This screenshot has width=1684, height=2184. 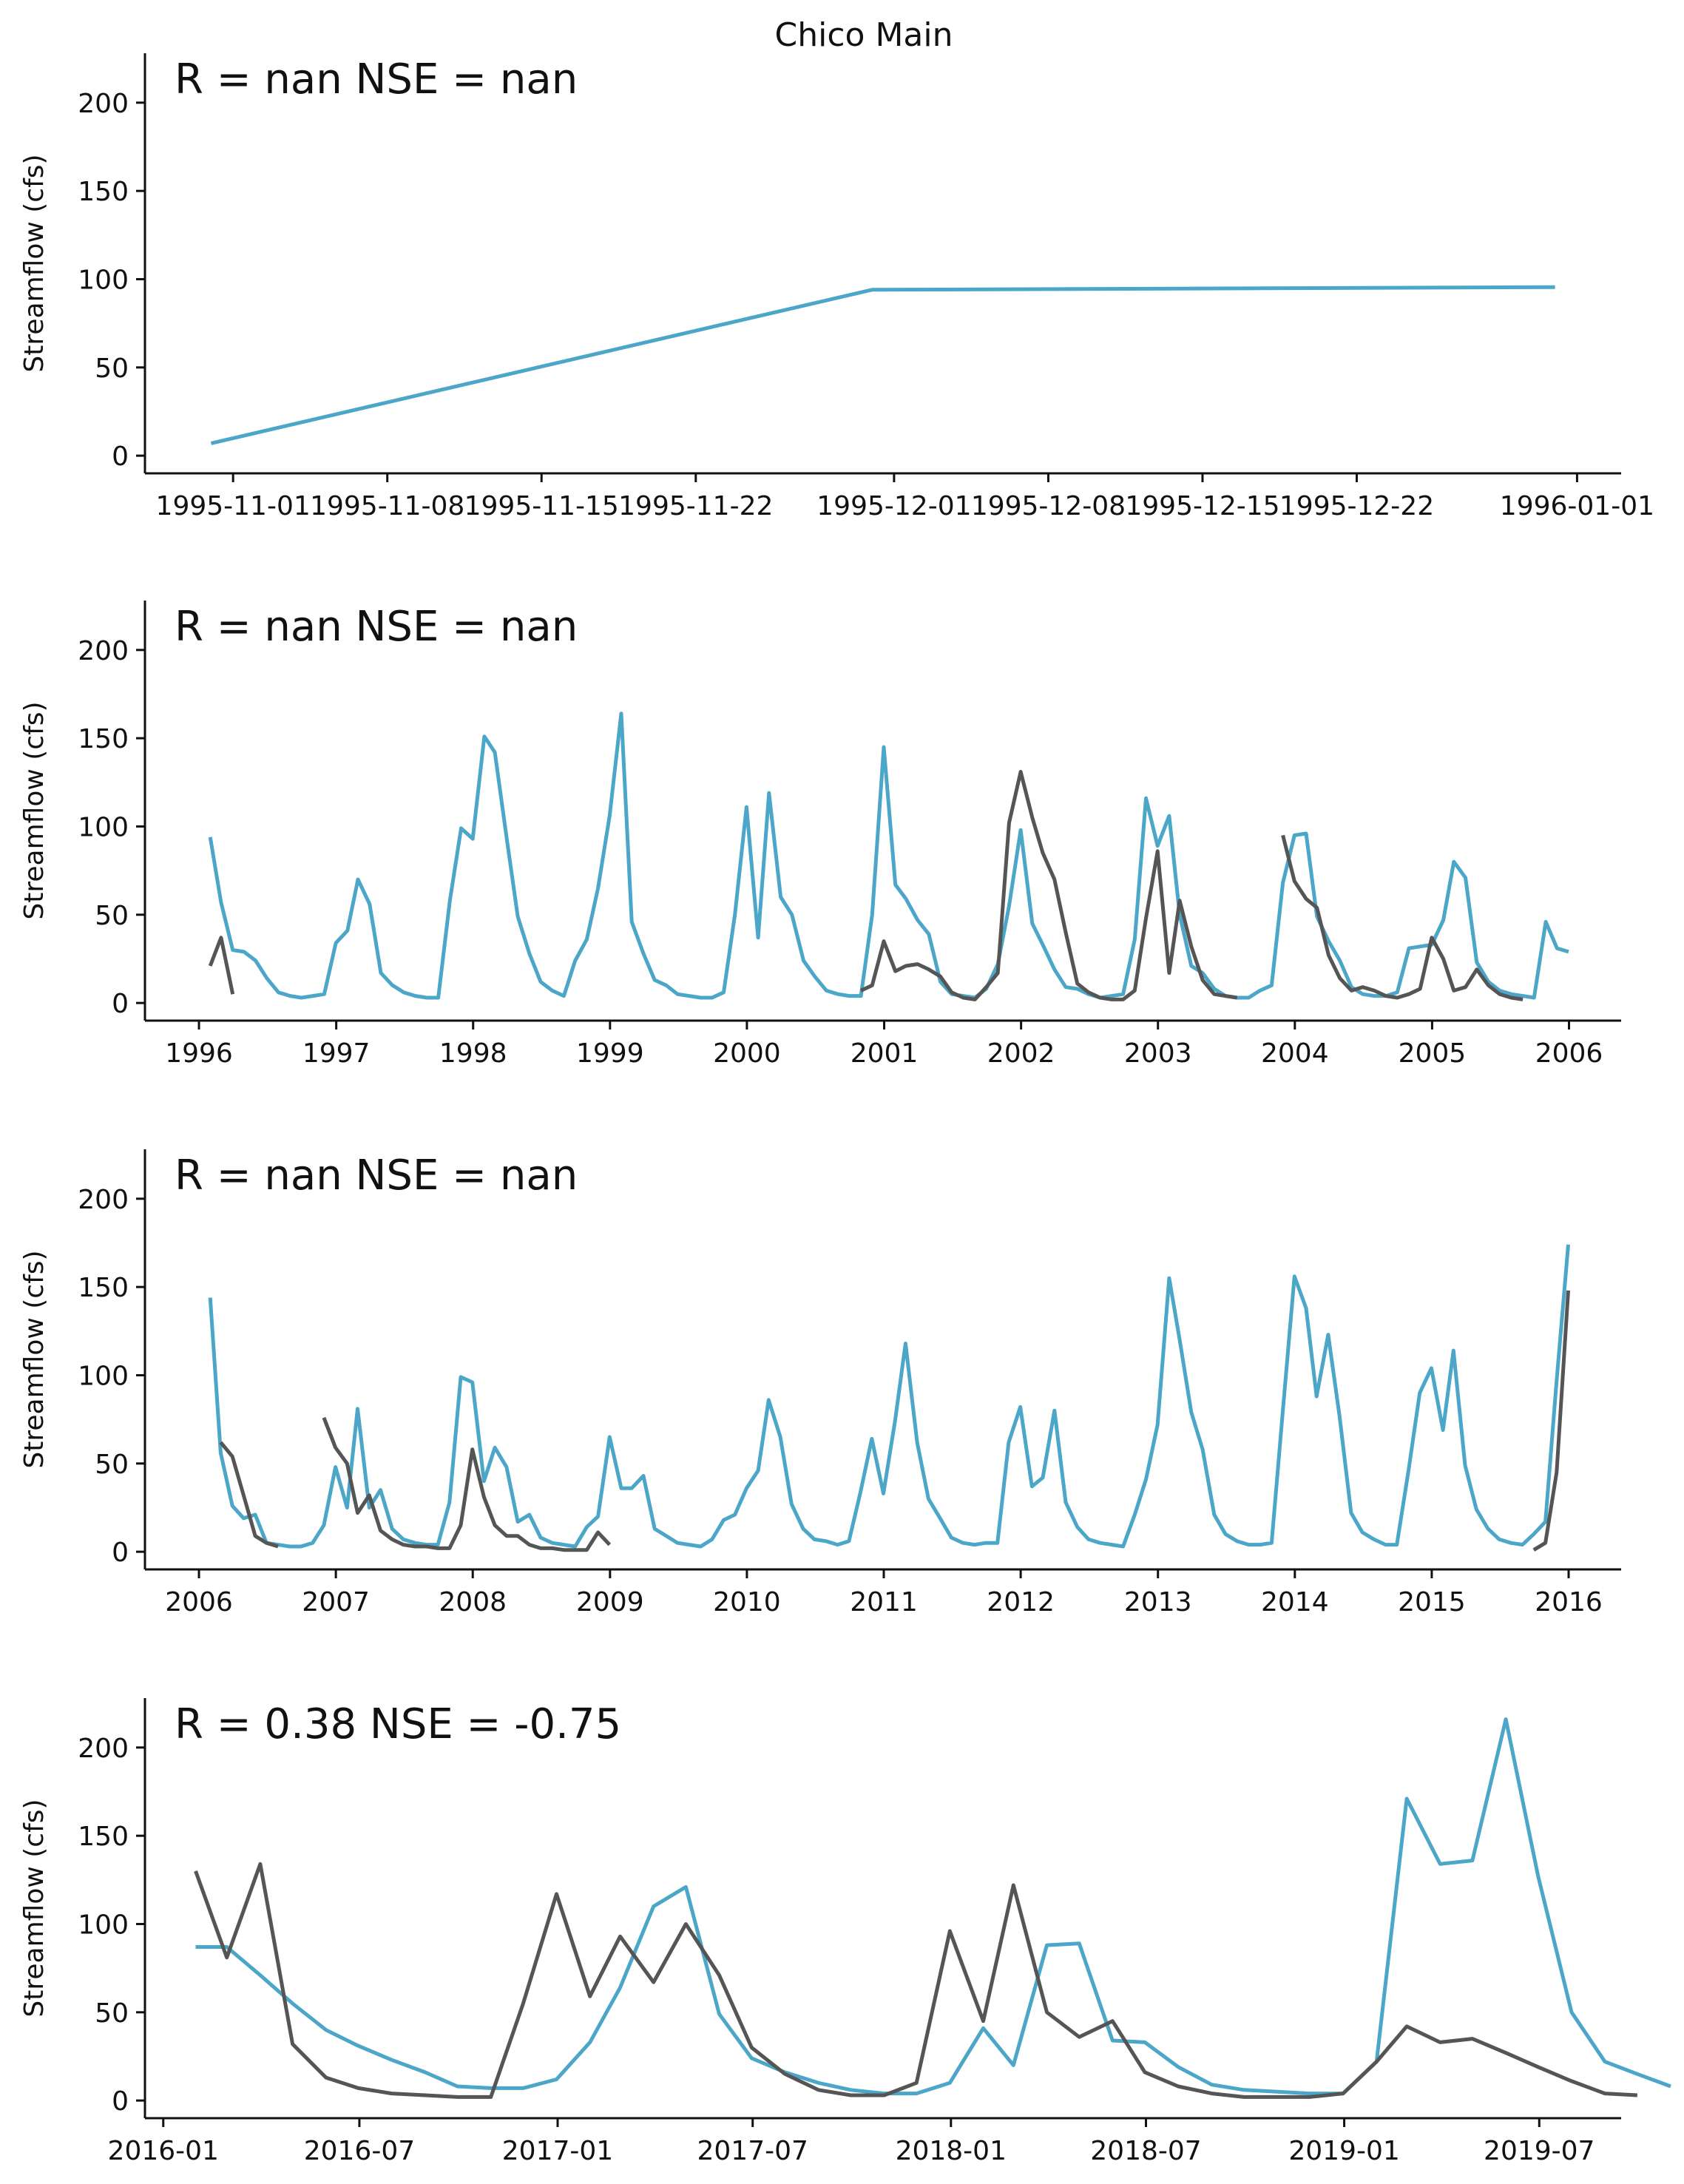 I want to click on x-tick-label: 2003, so click(x=1158, y=1054).